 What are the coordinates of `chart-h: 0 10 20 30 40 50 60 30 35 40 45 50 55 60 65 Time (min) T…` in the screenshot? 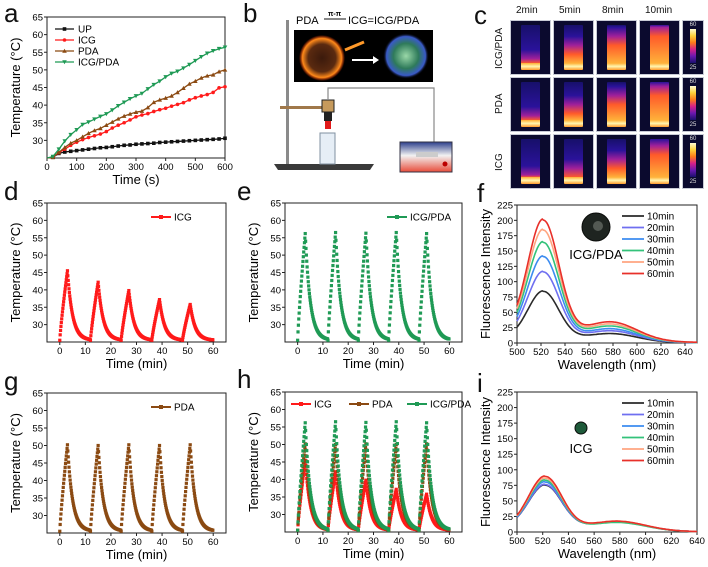 It's located at (358, 475).